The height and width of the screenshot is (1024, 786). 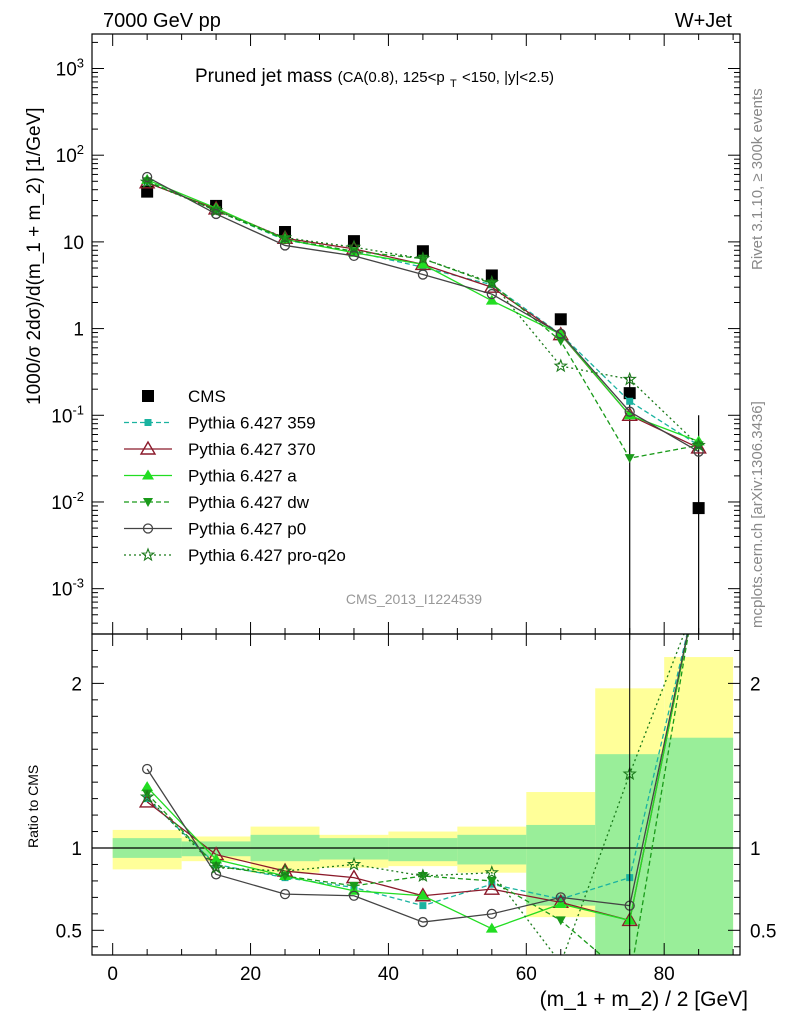 What do you see at coordinates (414, 599) in the screenshot?
I see `analysis-id: CMS_2013_I1224539` at bounding box center [414, 599].